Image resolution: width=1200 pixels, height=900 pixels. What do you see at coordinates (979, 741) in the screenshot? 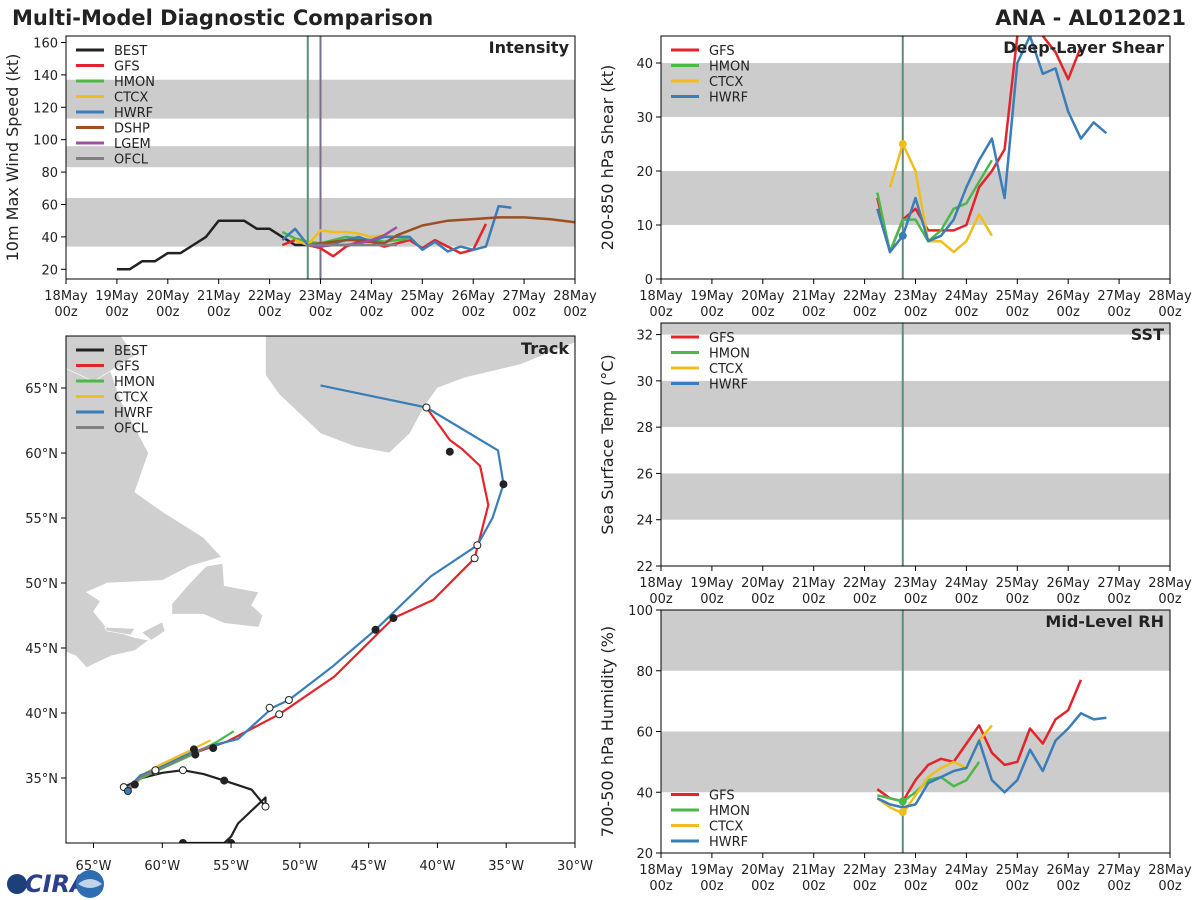
I see `series-gfs` at bounding box center [979, 741].